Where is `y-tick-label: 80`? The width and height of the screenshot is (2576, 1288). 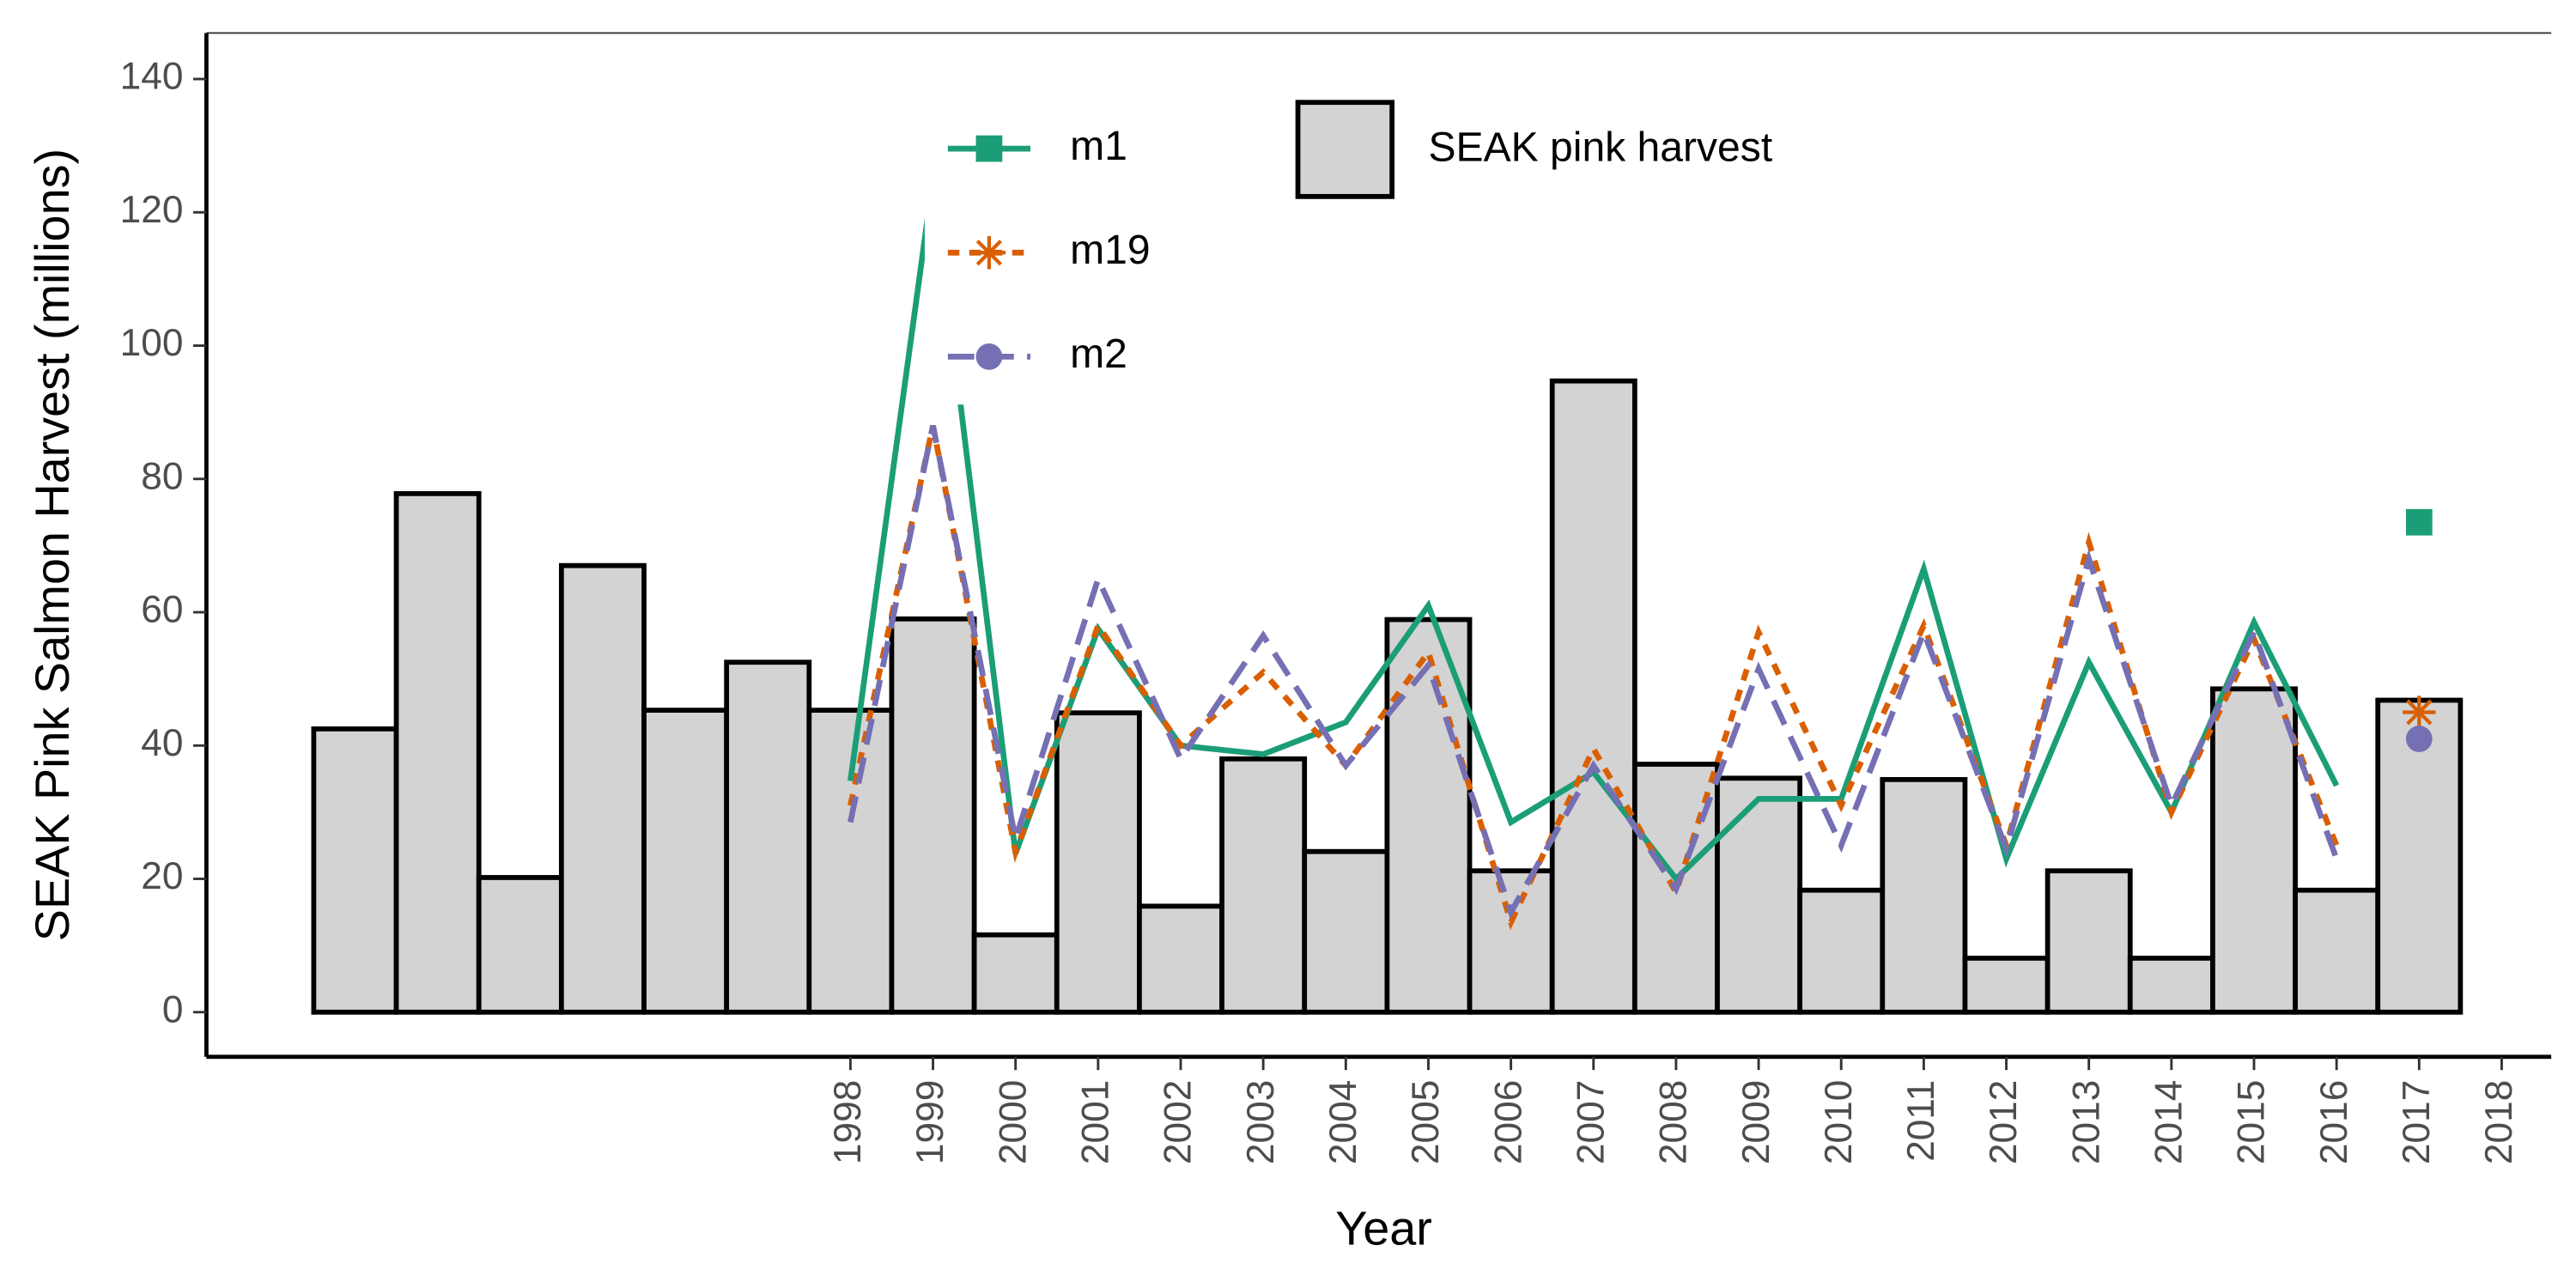
y-tick-label: 80 is located at coordinates (162, 476).